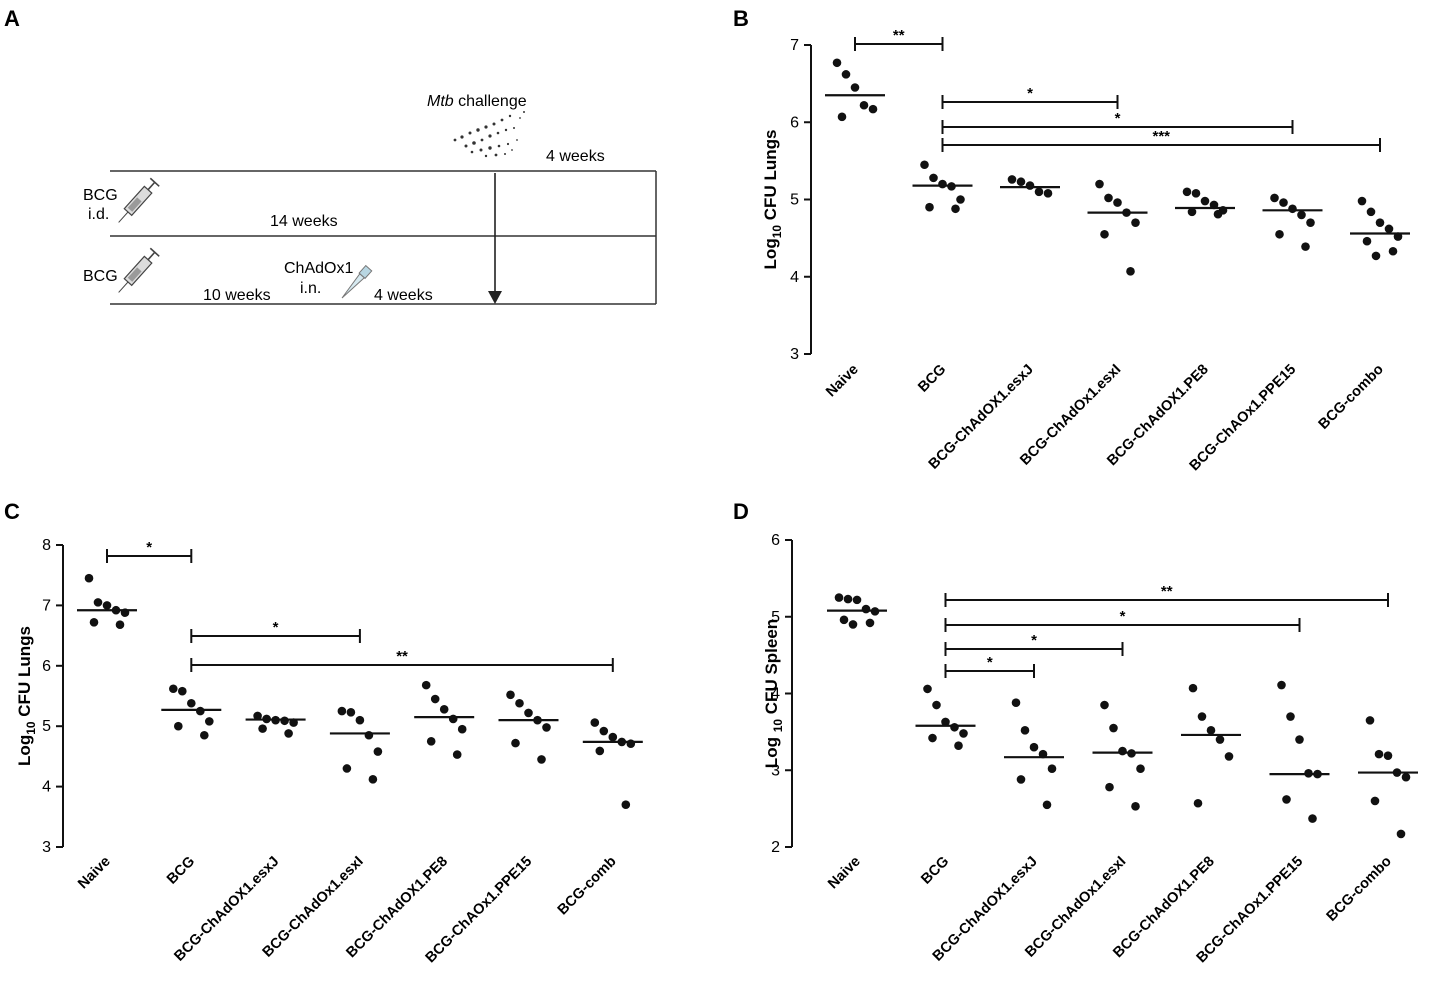 Image resolution: width=1431 pixels, height=999 pixels. I want to click on x-category-label: BCG, so click(932, 379).